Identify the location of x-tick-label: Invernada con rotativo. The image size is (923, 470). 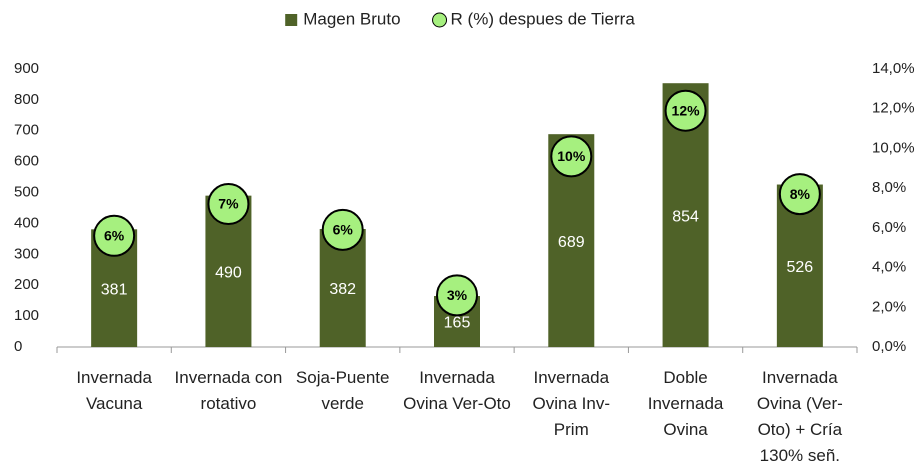
(228, 390).